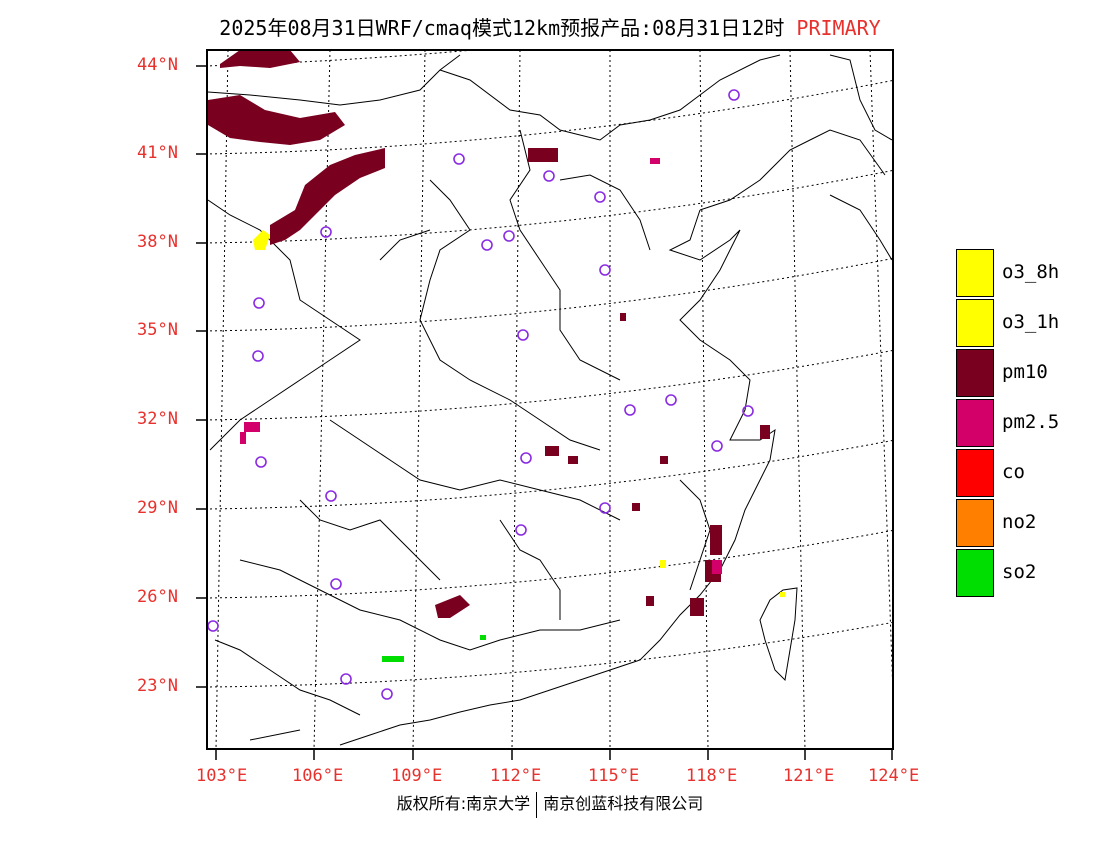  I want to click on legend-item-o3-8h: o3_8h, so click(1007, 274).